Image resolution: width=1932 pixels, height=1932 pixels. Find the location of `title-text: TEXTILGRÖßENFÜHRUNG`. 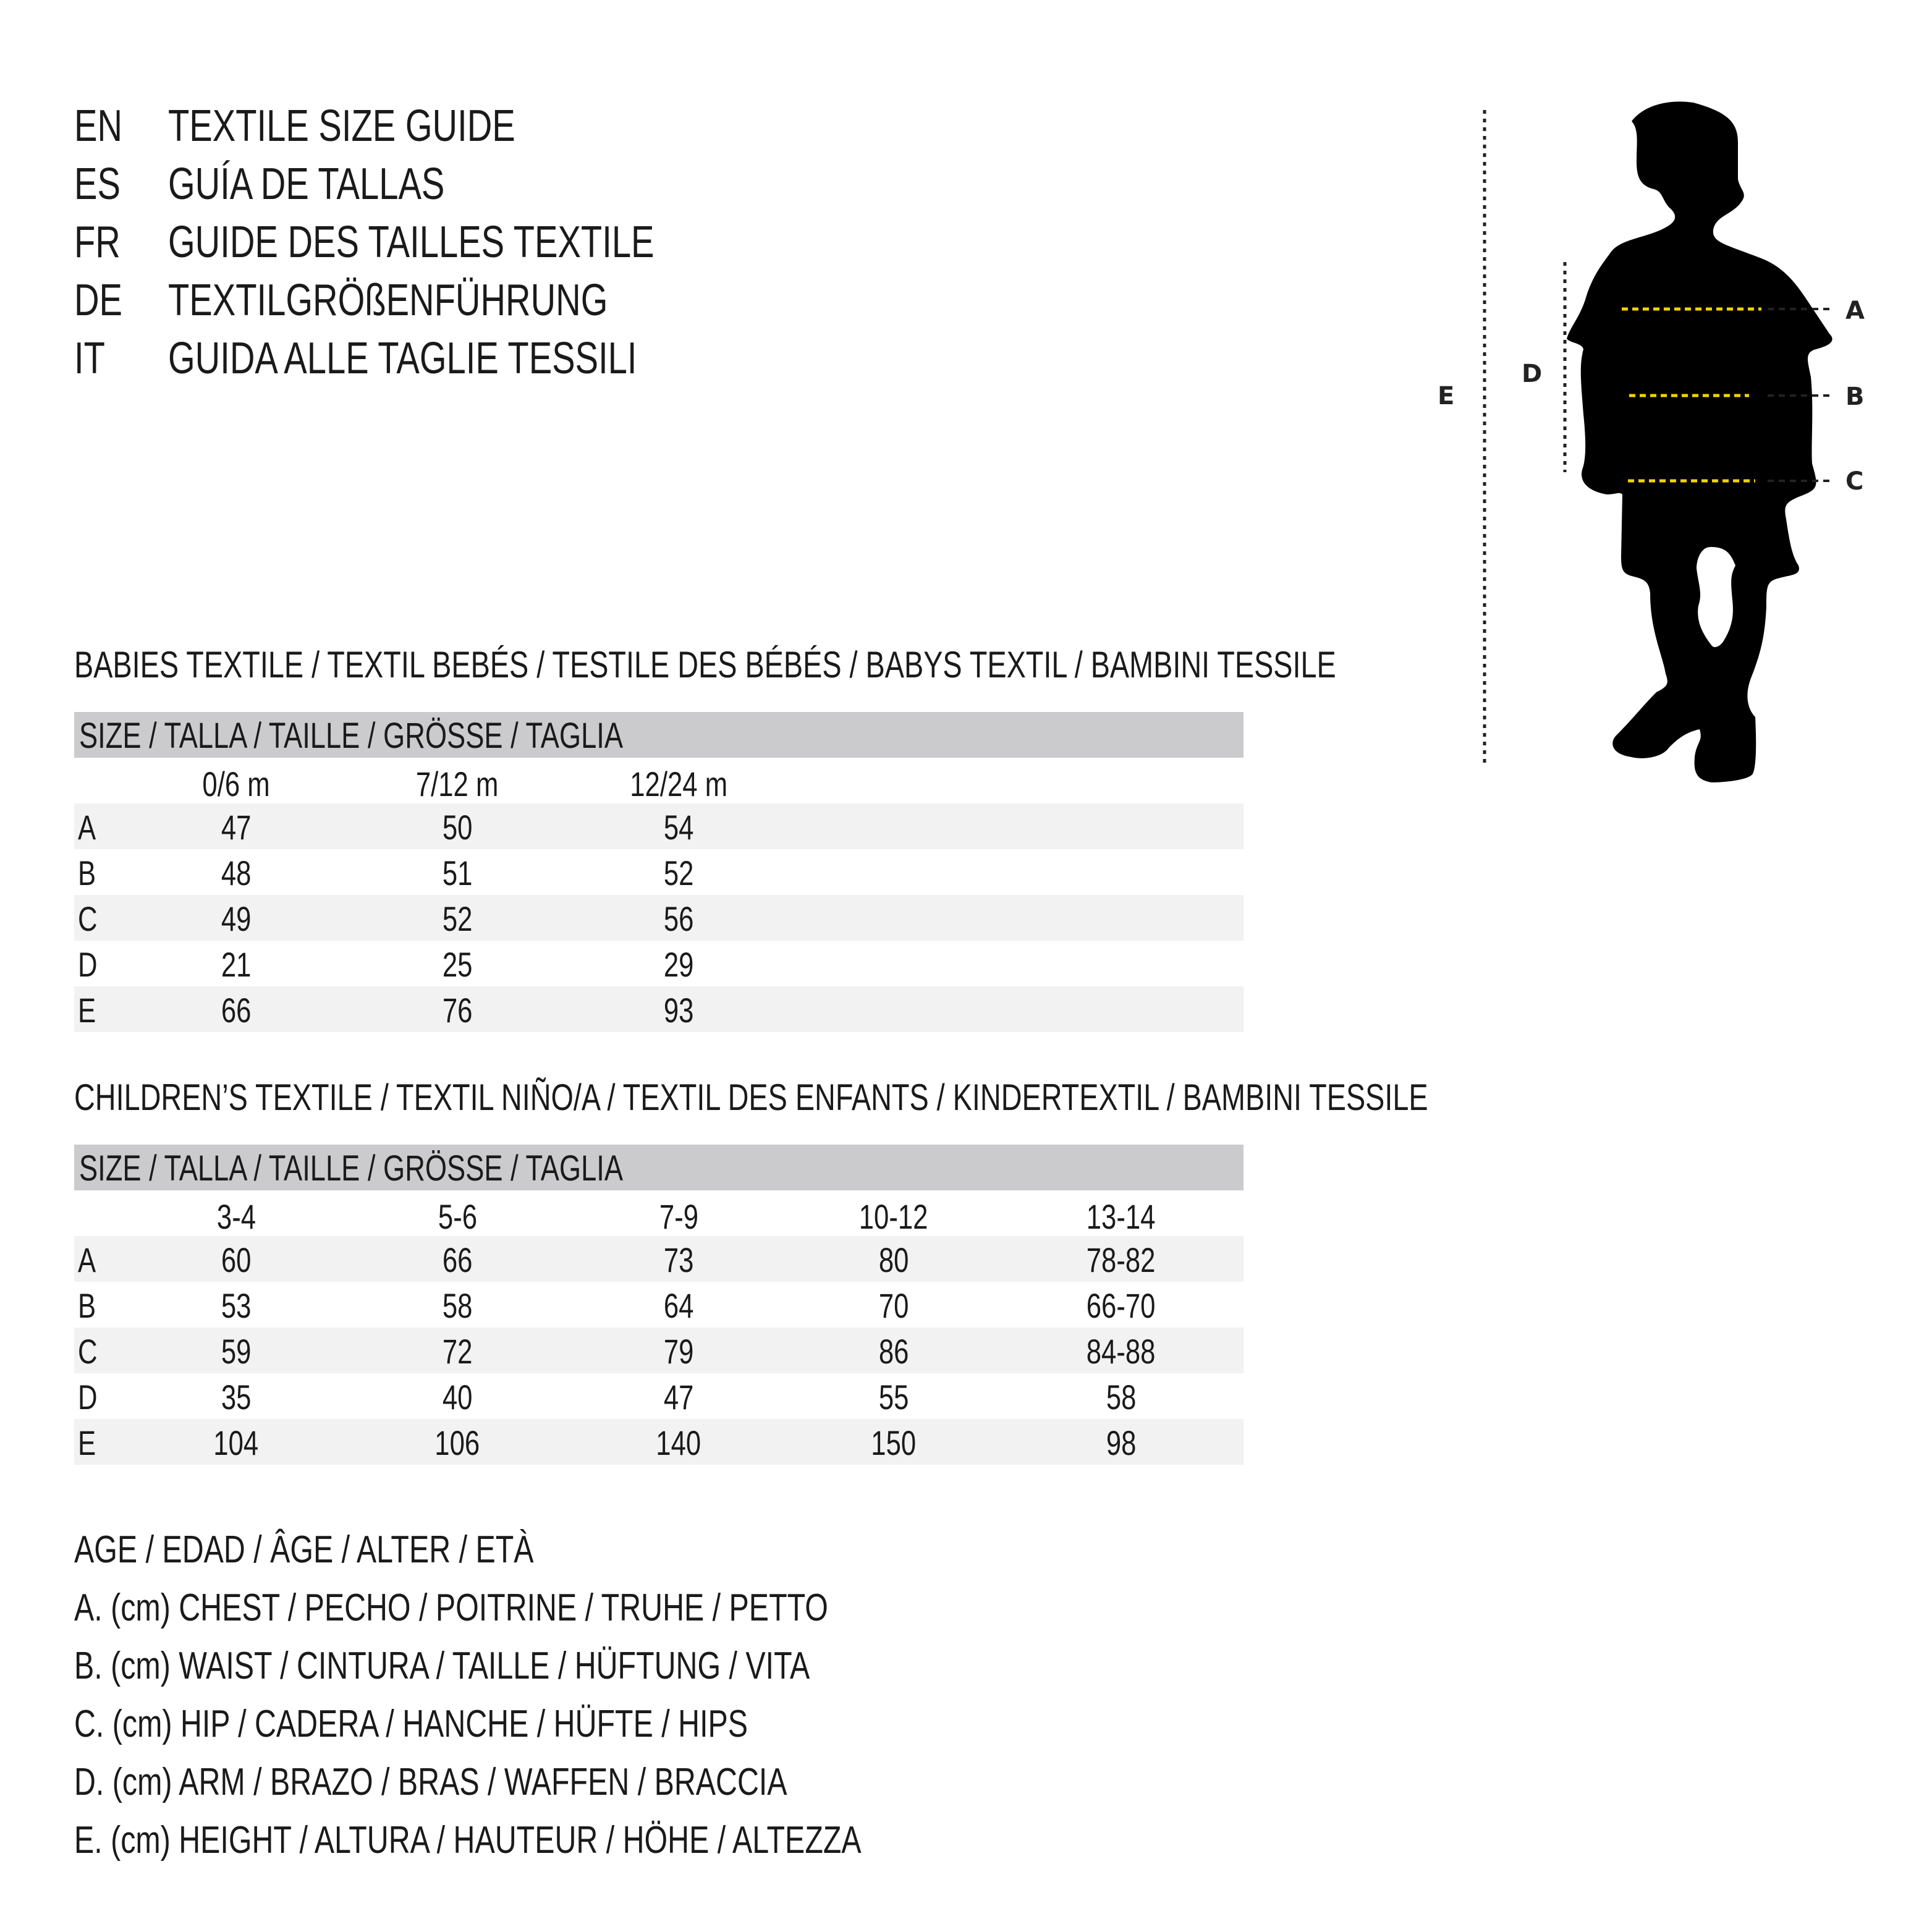

title-text: TEXTILGRÖßENFÜHRUNG is located at coordinates (388, 300).